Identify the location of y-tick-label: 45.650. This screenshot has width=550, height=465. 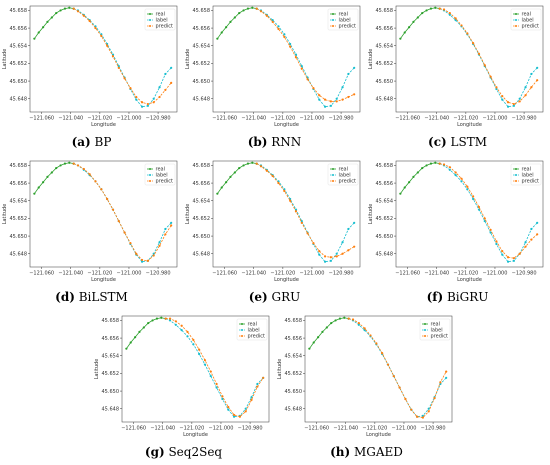
(202, 82).